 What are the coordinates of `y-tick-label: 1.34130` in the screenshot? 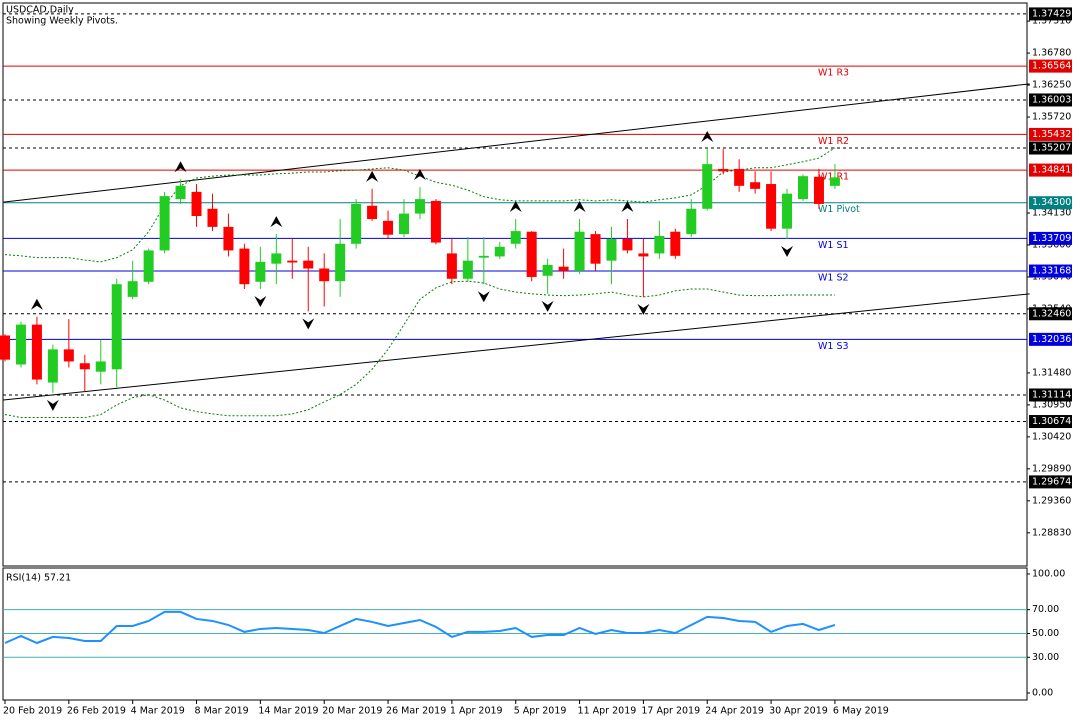 It's located at (1051, 212).